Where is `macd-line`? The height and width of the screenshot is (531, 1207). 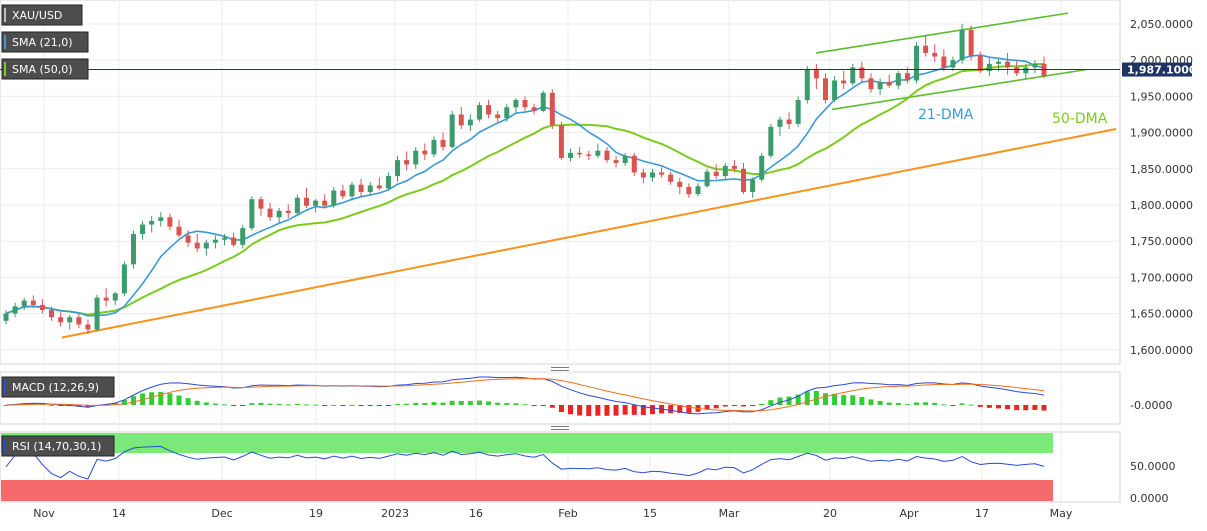
macd-line is located at coordinates (525, 395).